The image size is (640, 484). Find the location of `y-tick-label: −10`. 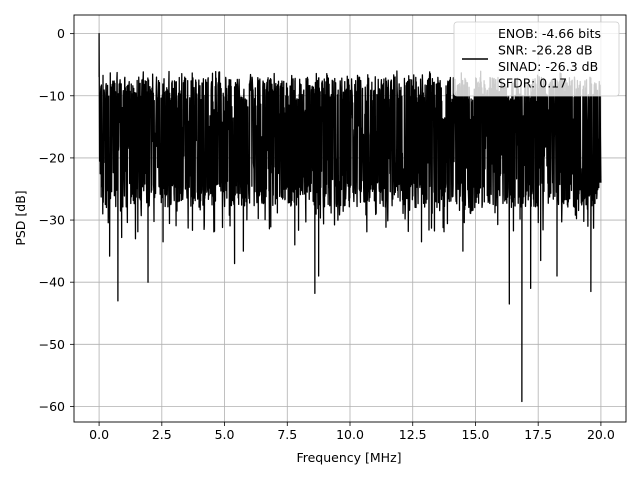

y-tick-label: −10 is located at coordinates (52, 95).